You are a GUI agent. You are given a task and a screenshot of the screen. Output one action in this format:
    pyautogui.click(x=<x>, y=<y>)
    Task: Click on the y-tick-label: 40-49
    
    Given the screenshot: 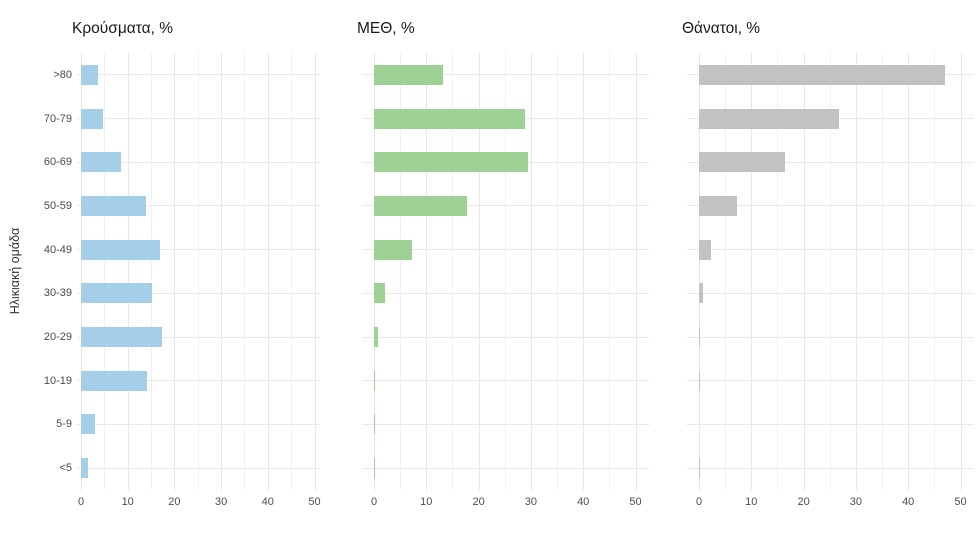 What is the action you would take?
    pyautogui.click(x=57, y=249)
    